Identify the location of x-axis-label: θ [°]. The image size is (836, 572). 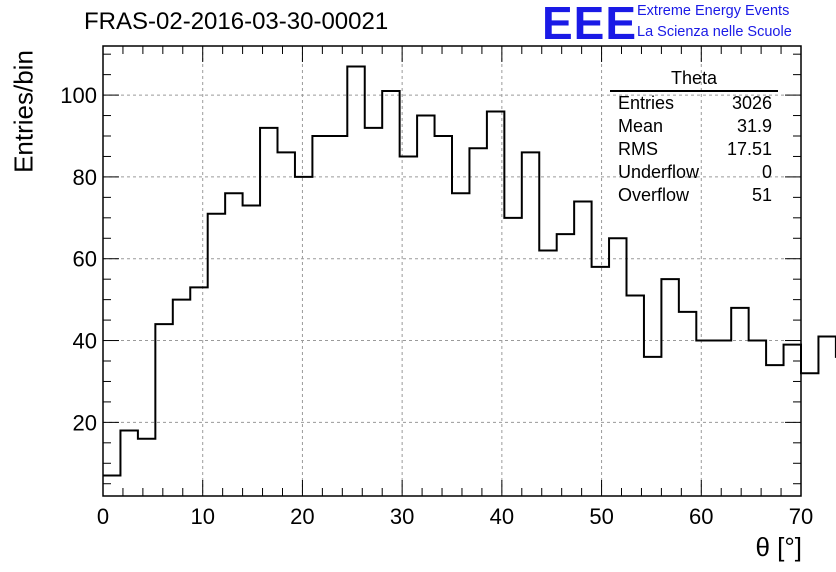
(778, 547).